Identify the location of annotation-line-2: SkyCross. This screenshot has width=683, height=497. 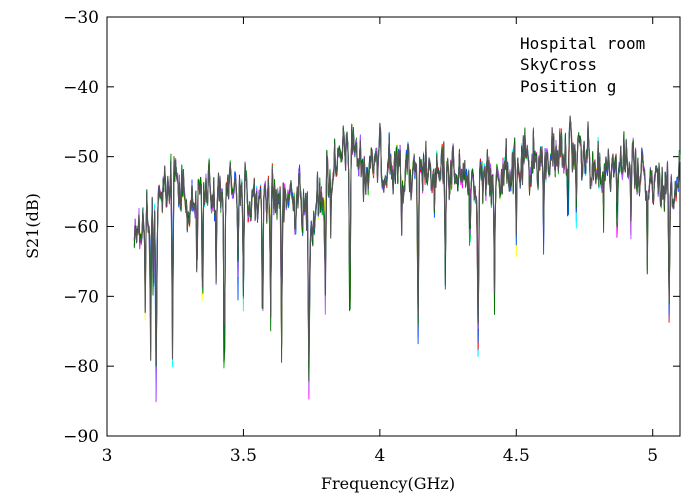
(558, 64).